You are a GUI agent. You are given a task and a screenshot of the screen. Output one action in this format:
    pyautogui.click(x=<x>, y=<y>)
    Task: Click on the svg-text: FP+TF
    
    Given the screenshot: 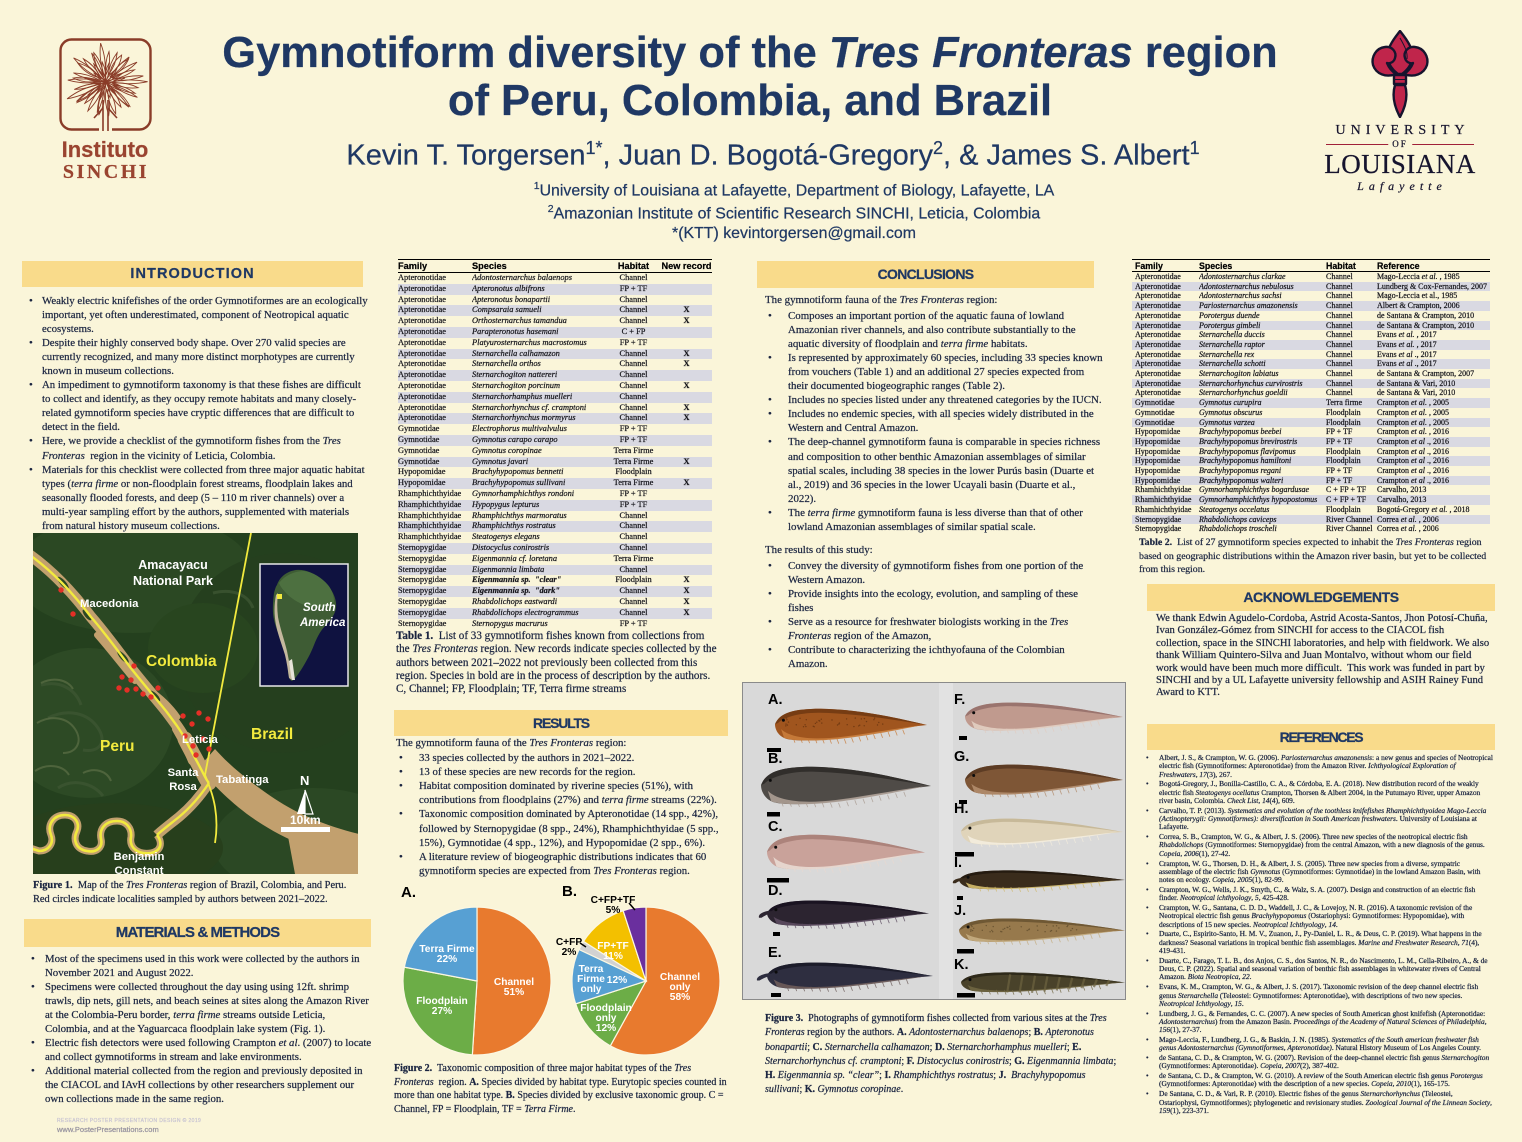 What is the action you would take?
    pyautogui.click(x=612, y=946)
    